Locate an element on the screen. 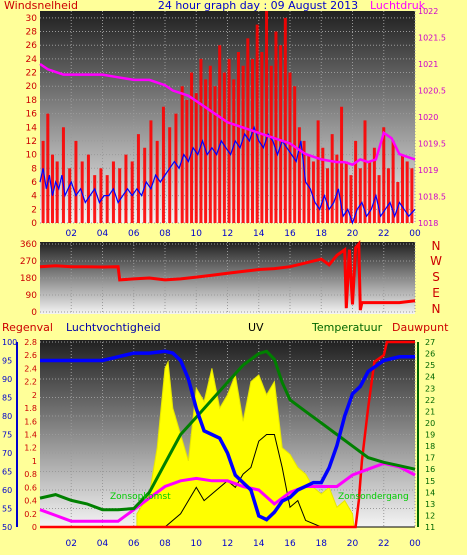  humidity-tick-label: 55 is located at coordinates (7, 509).